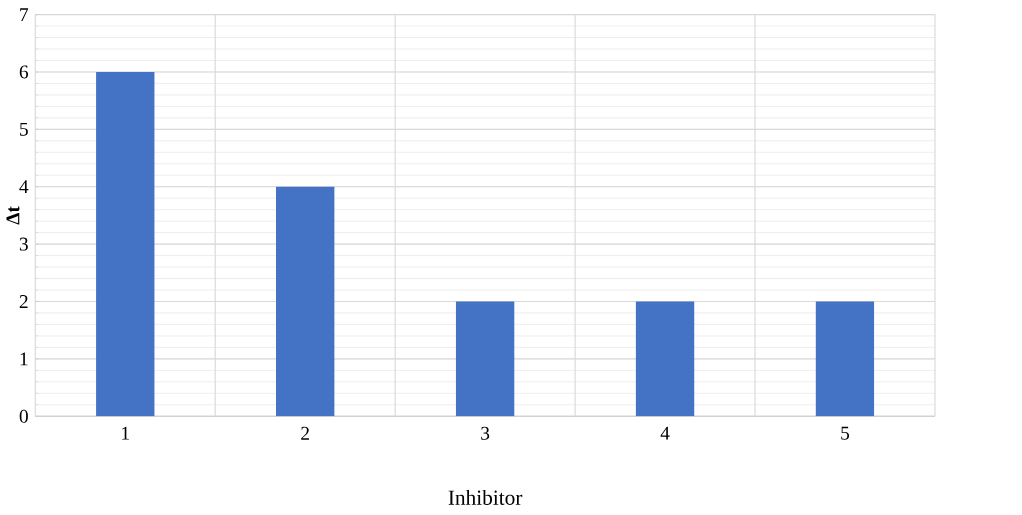  What do you see at coordinates (13, 215) in the screenshot?
I see `y-axis-title: Δt` at bounding box center [13, 215].